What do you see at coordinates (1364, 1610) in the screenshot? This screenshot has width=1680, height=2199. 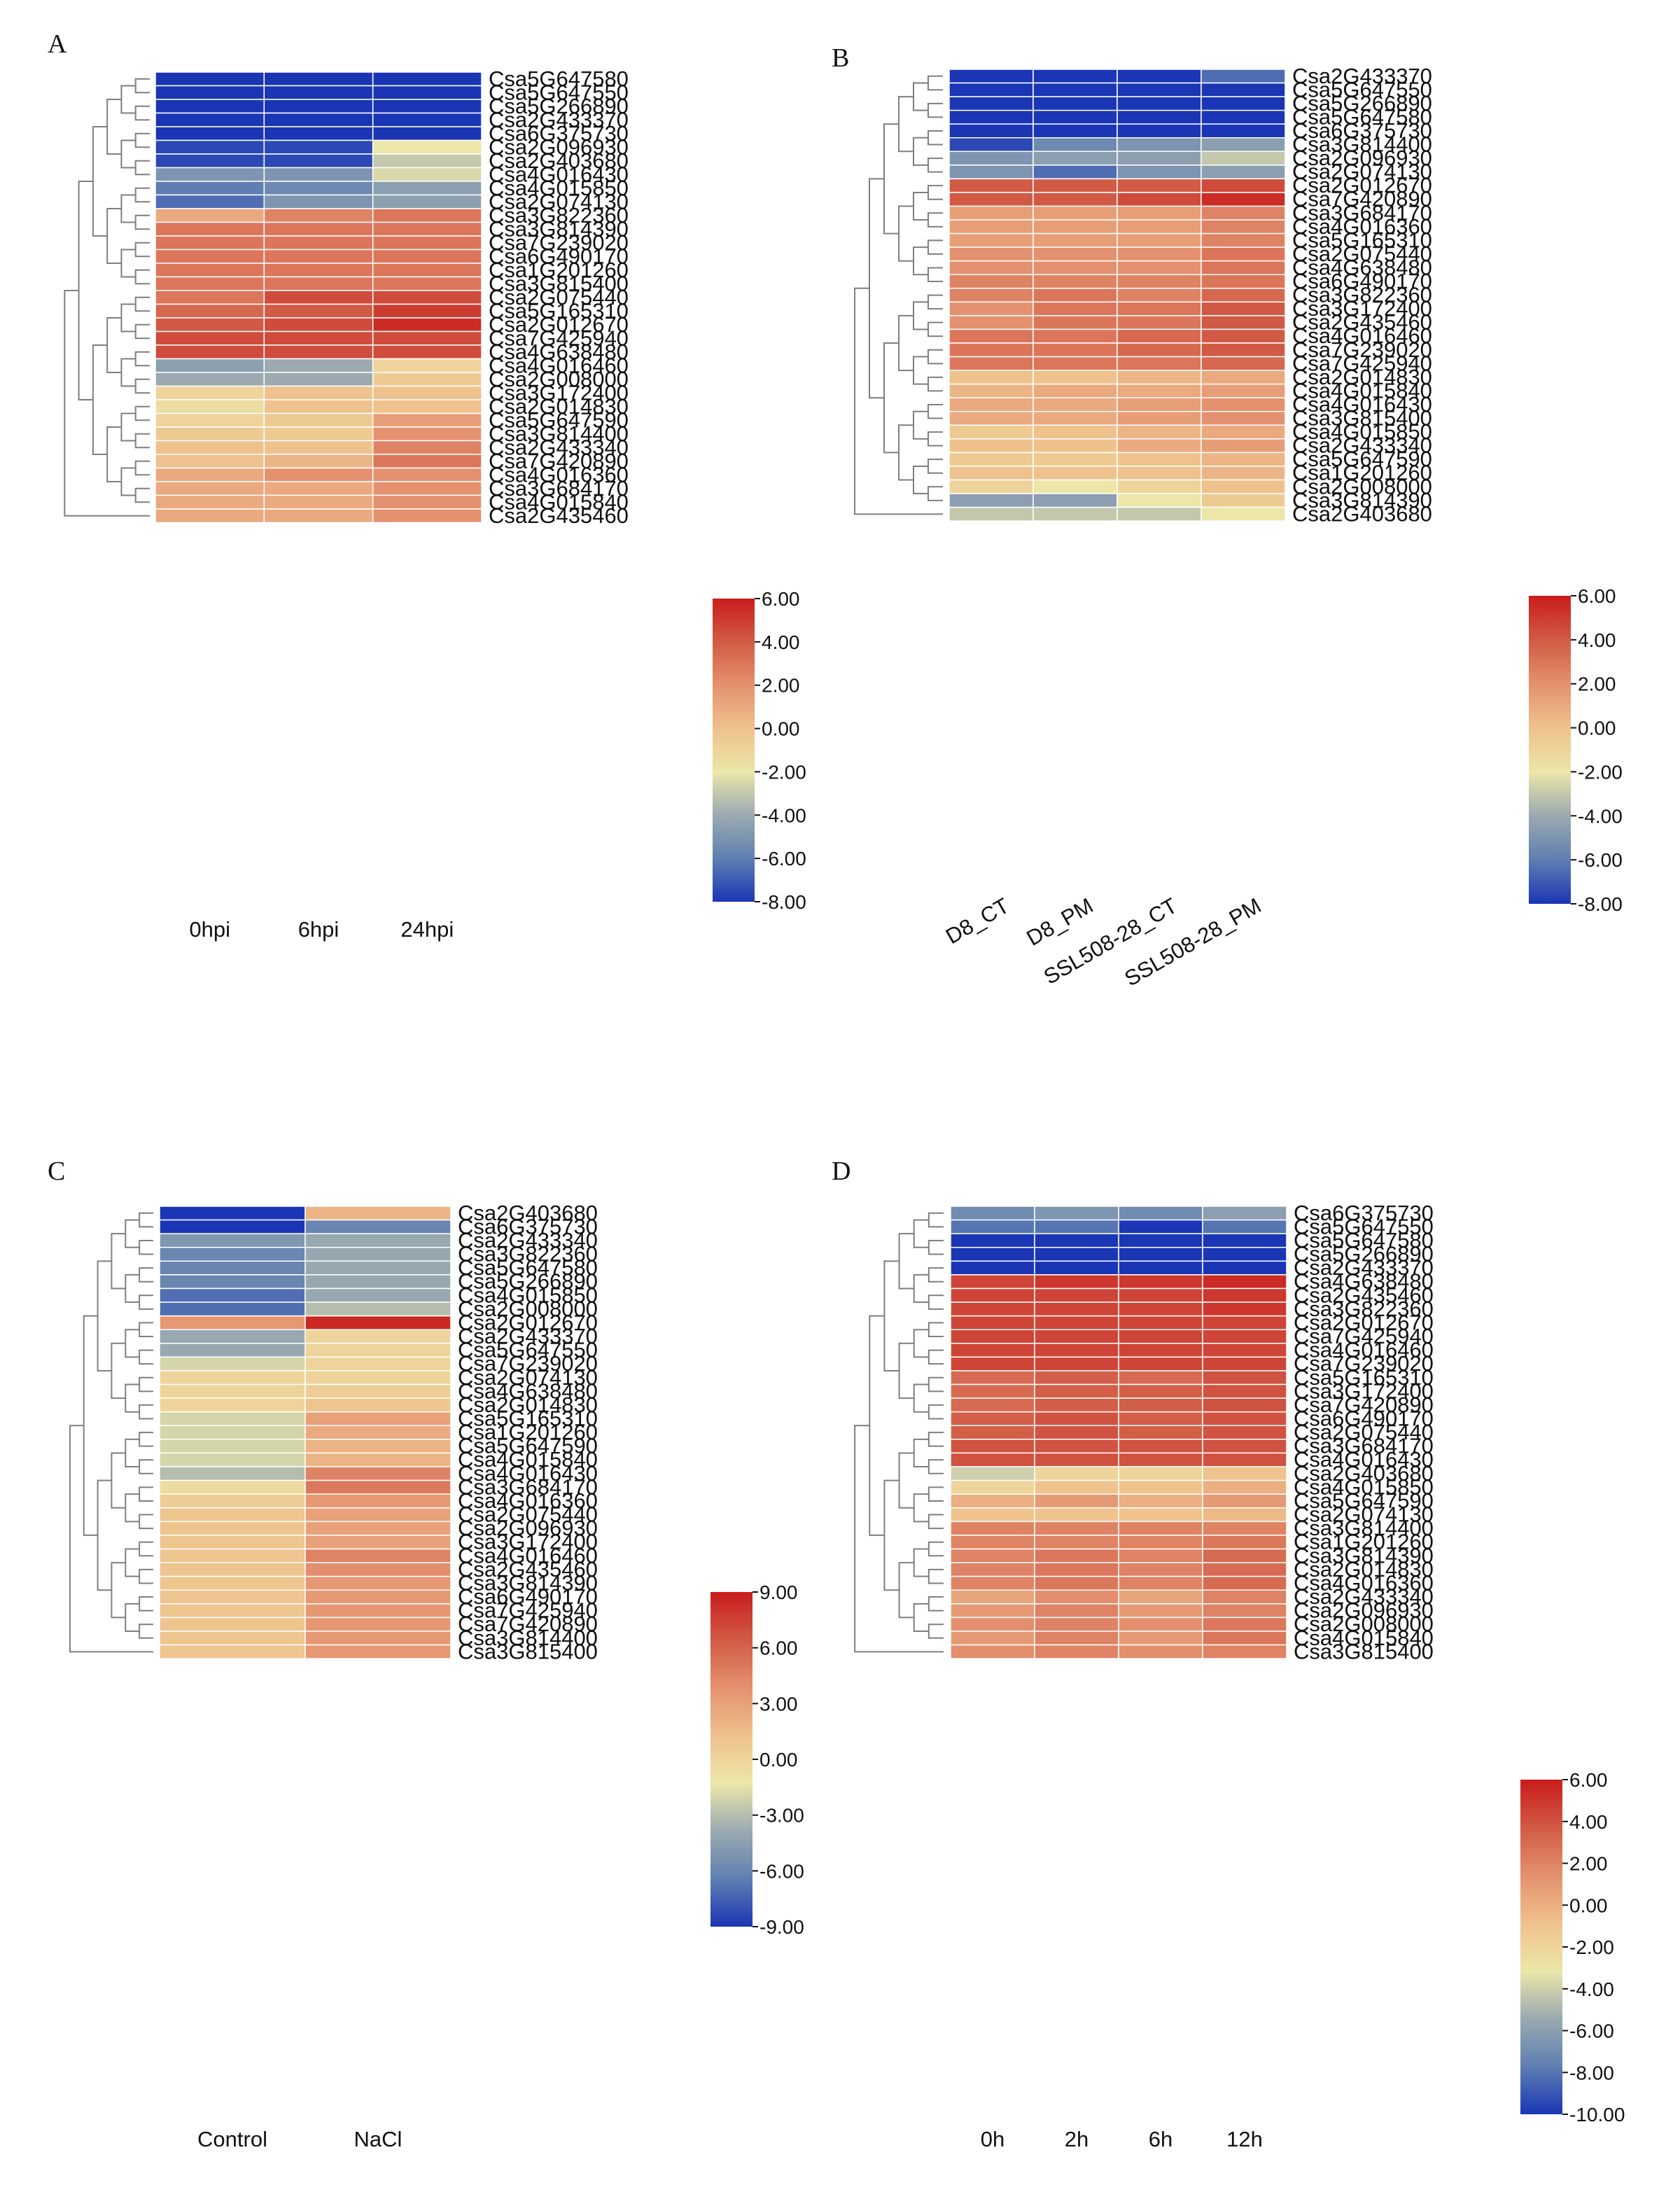 I see `gene-label-csa2g096930: Csa2G096930` at bounding box center [1364, 1610].